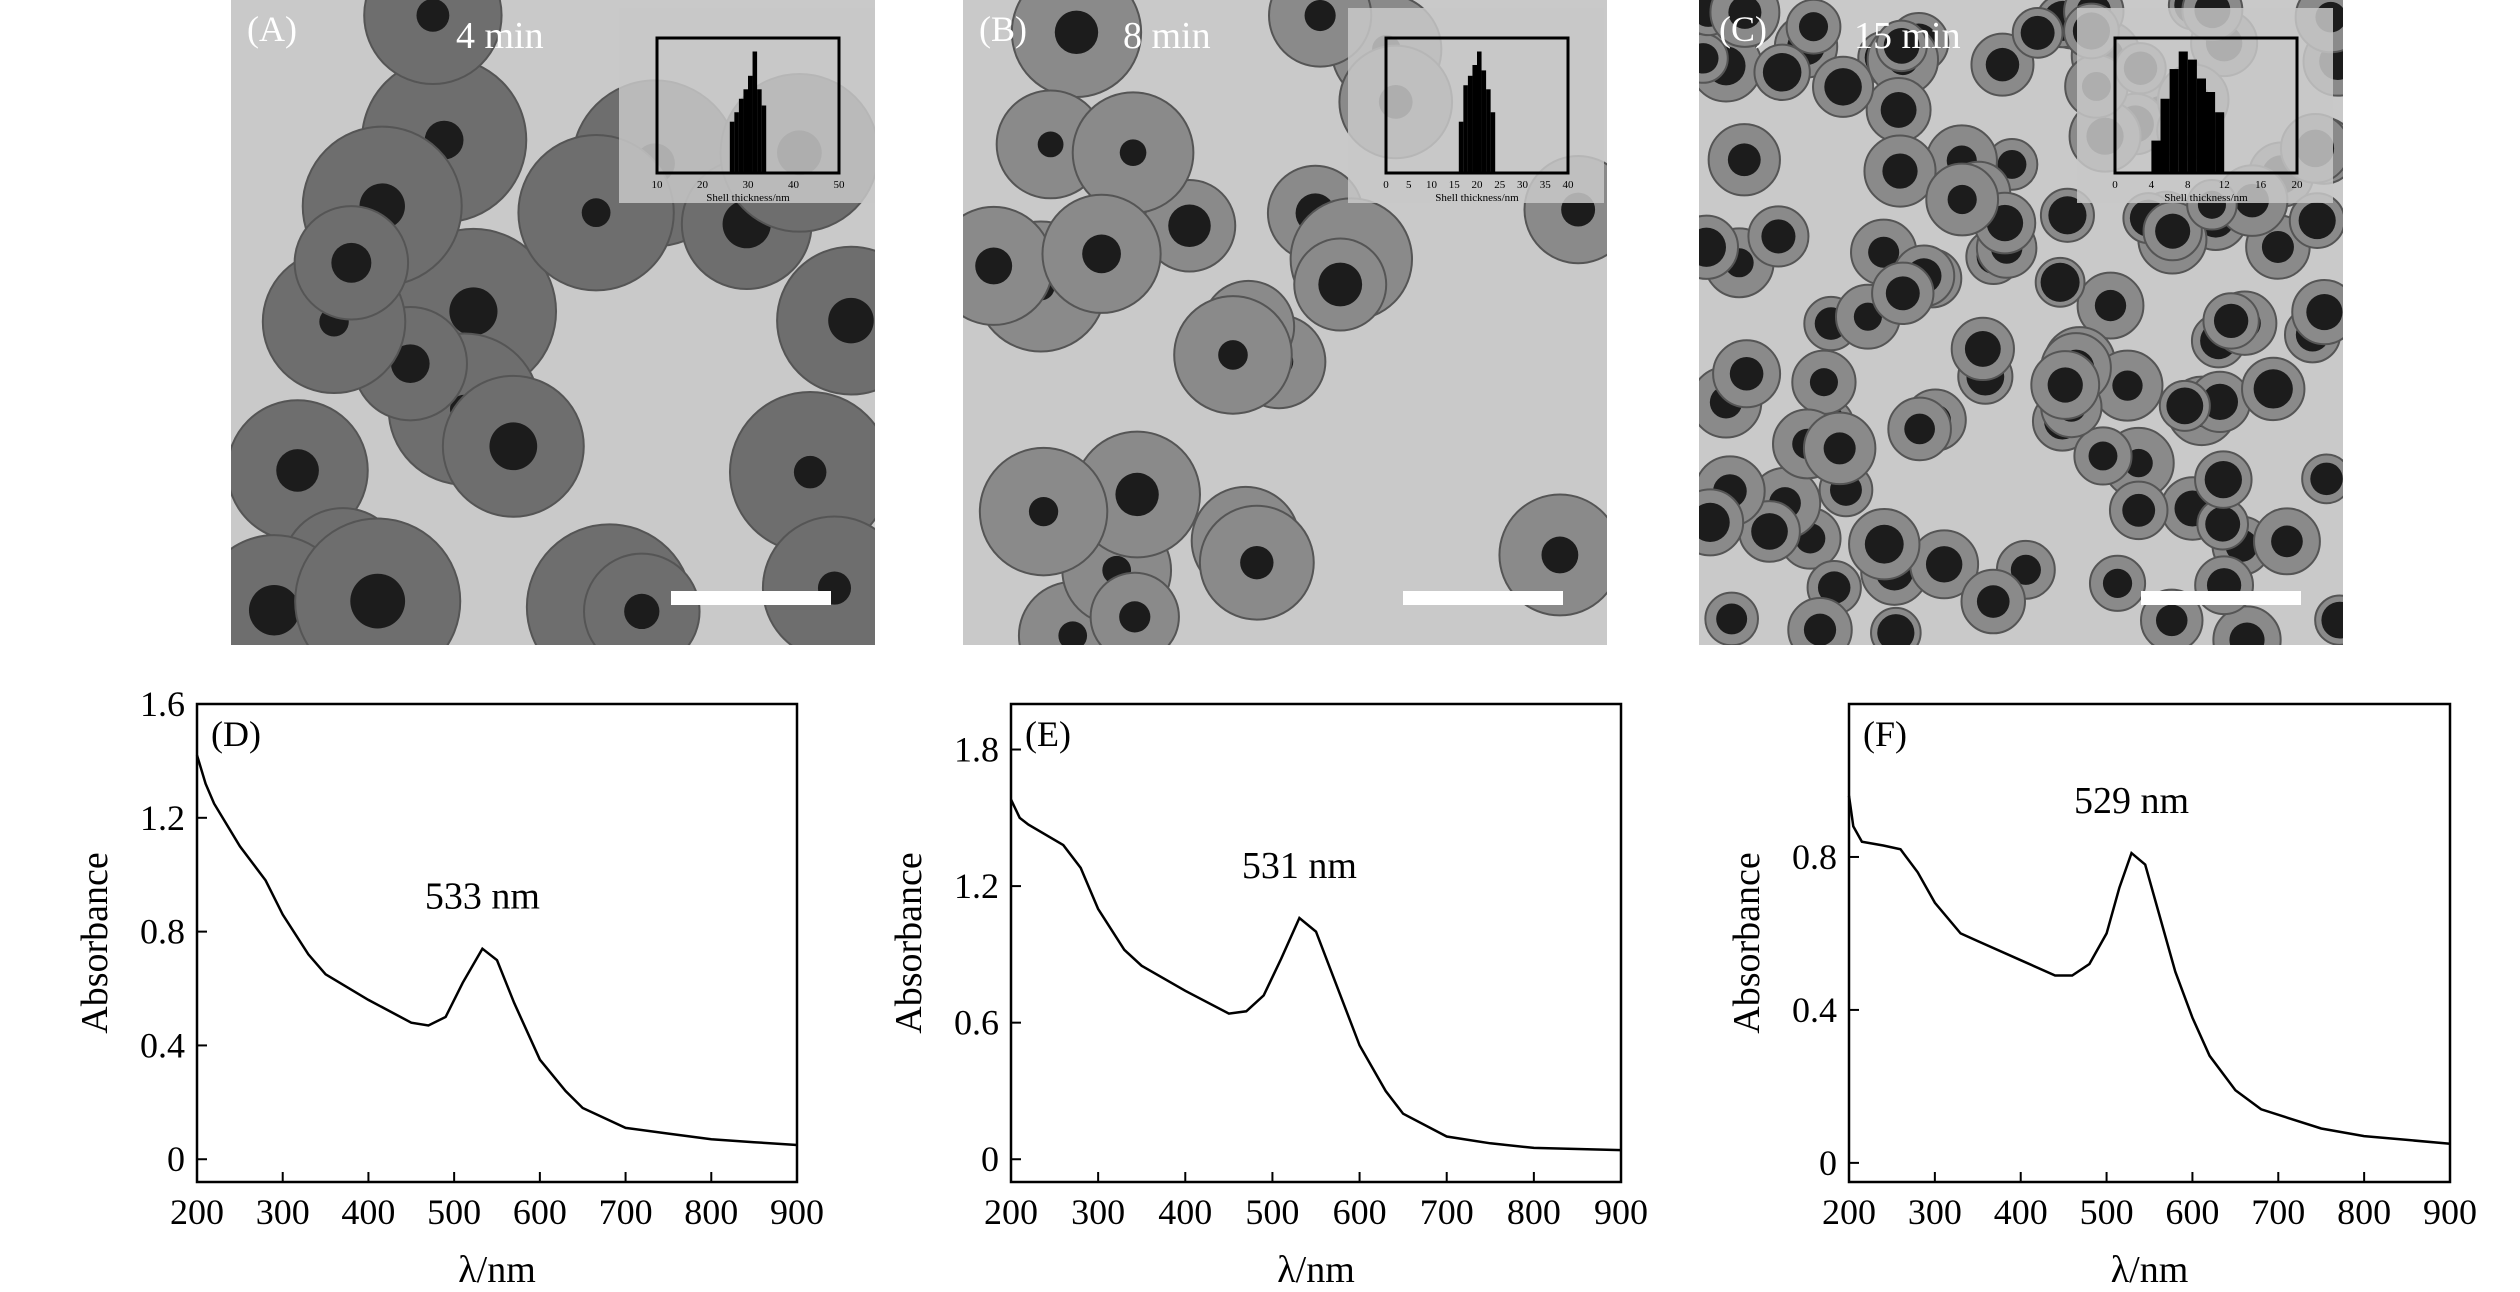 The width and height of the screenshot is (2520, 1292). What do you see at coordinates (236, 734) in the screenshot?
I see `panel-label: (D)` at bounding box center [236, 734].